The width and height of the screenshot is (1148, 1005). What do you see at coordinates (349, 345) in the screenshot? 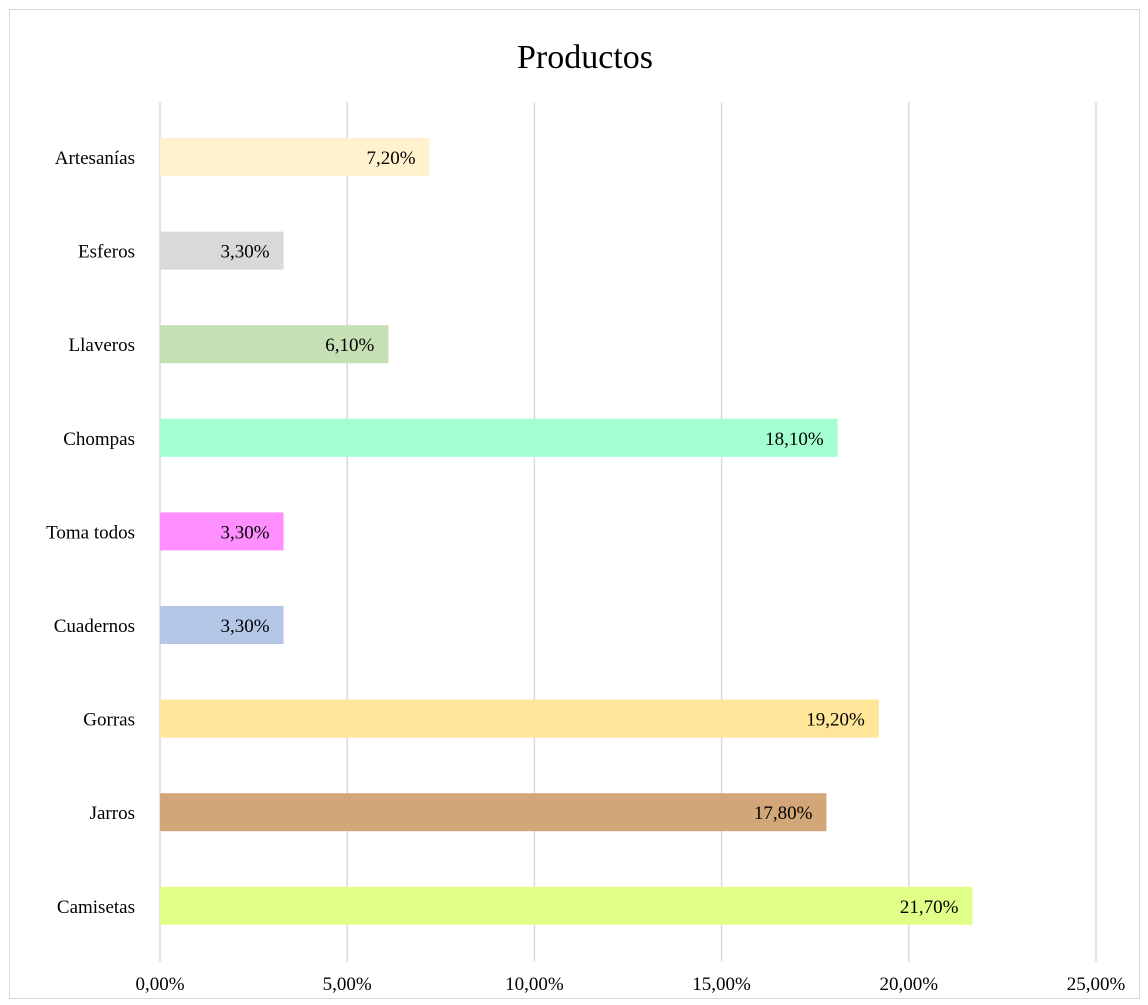
I see `data-label: 6,10%` at bounding box center [349, 345].